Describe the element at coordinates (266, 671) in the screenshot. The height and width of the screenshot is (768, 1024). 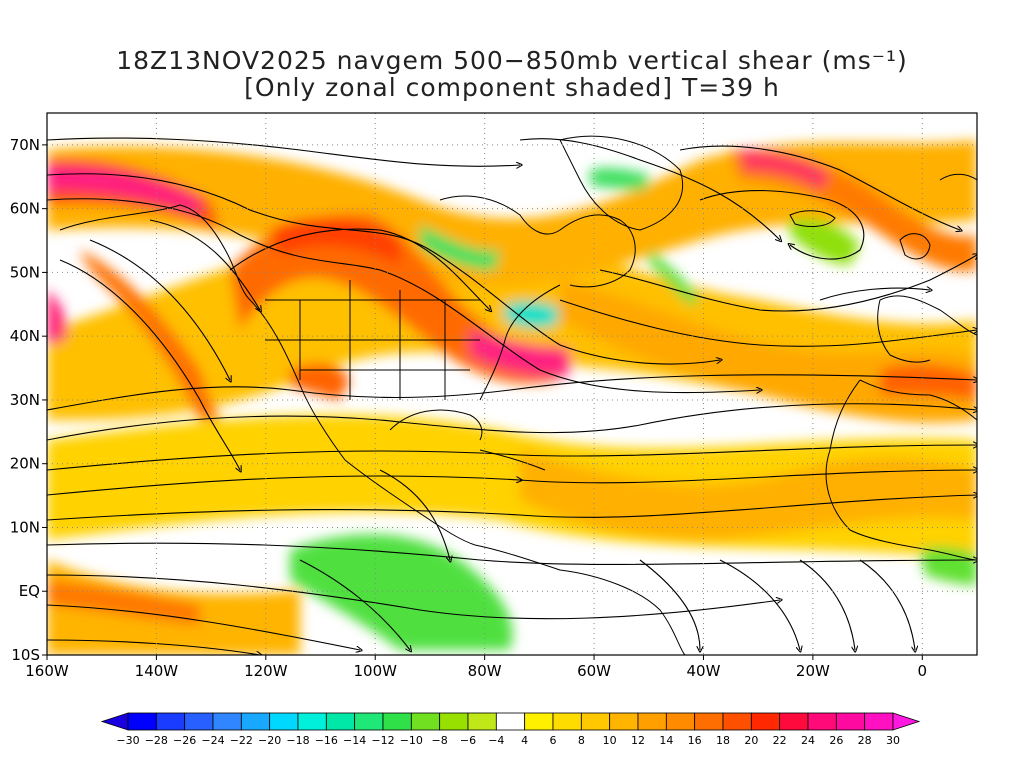
I see `lon-label: 120W` at that location.